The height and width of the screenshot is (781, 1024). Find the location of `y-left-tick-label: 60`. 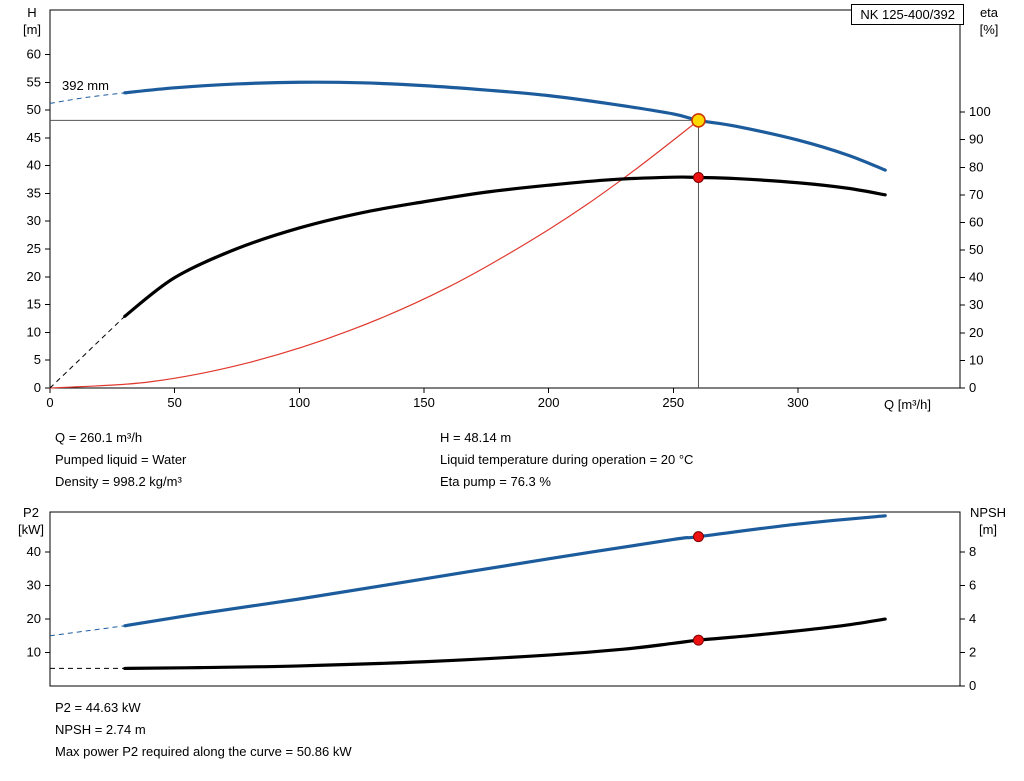

y-left-tick-label: 60 is located at coordinates (34, 53).